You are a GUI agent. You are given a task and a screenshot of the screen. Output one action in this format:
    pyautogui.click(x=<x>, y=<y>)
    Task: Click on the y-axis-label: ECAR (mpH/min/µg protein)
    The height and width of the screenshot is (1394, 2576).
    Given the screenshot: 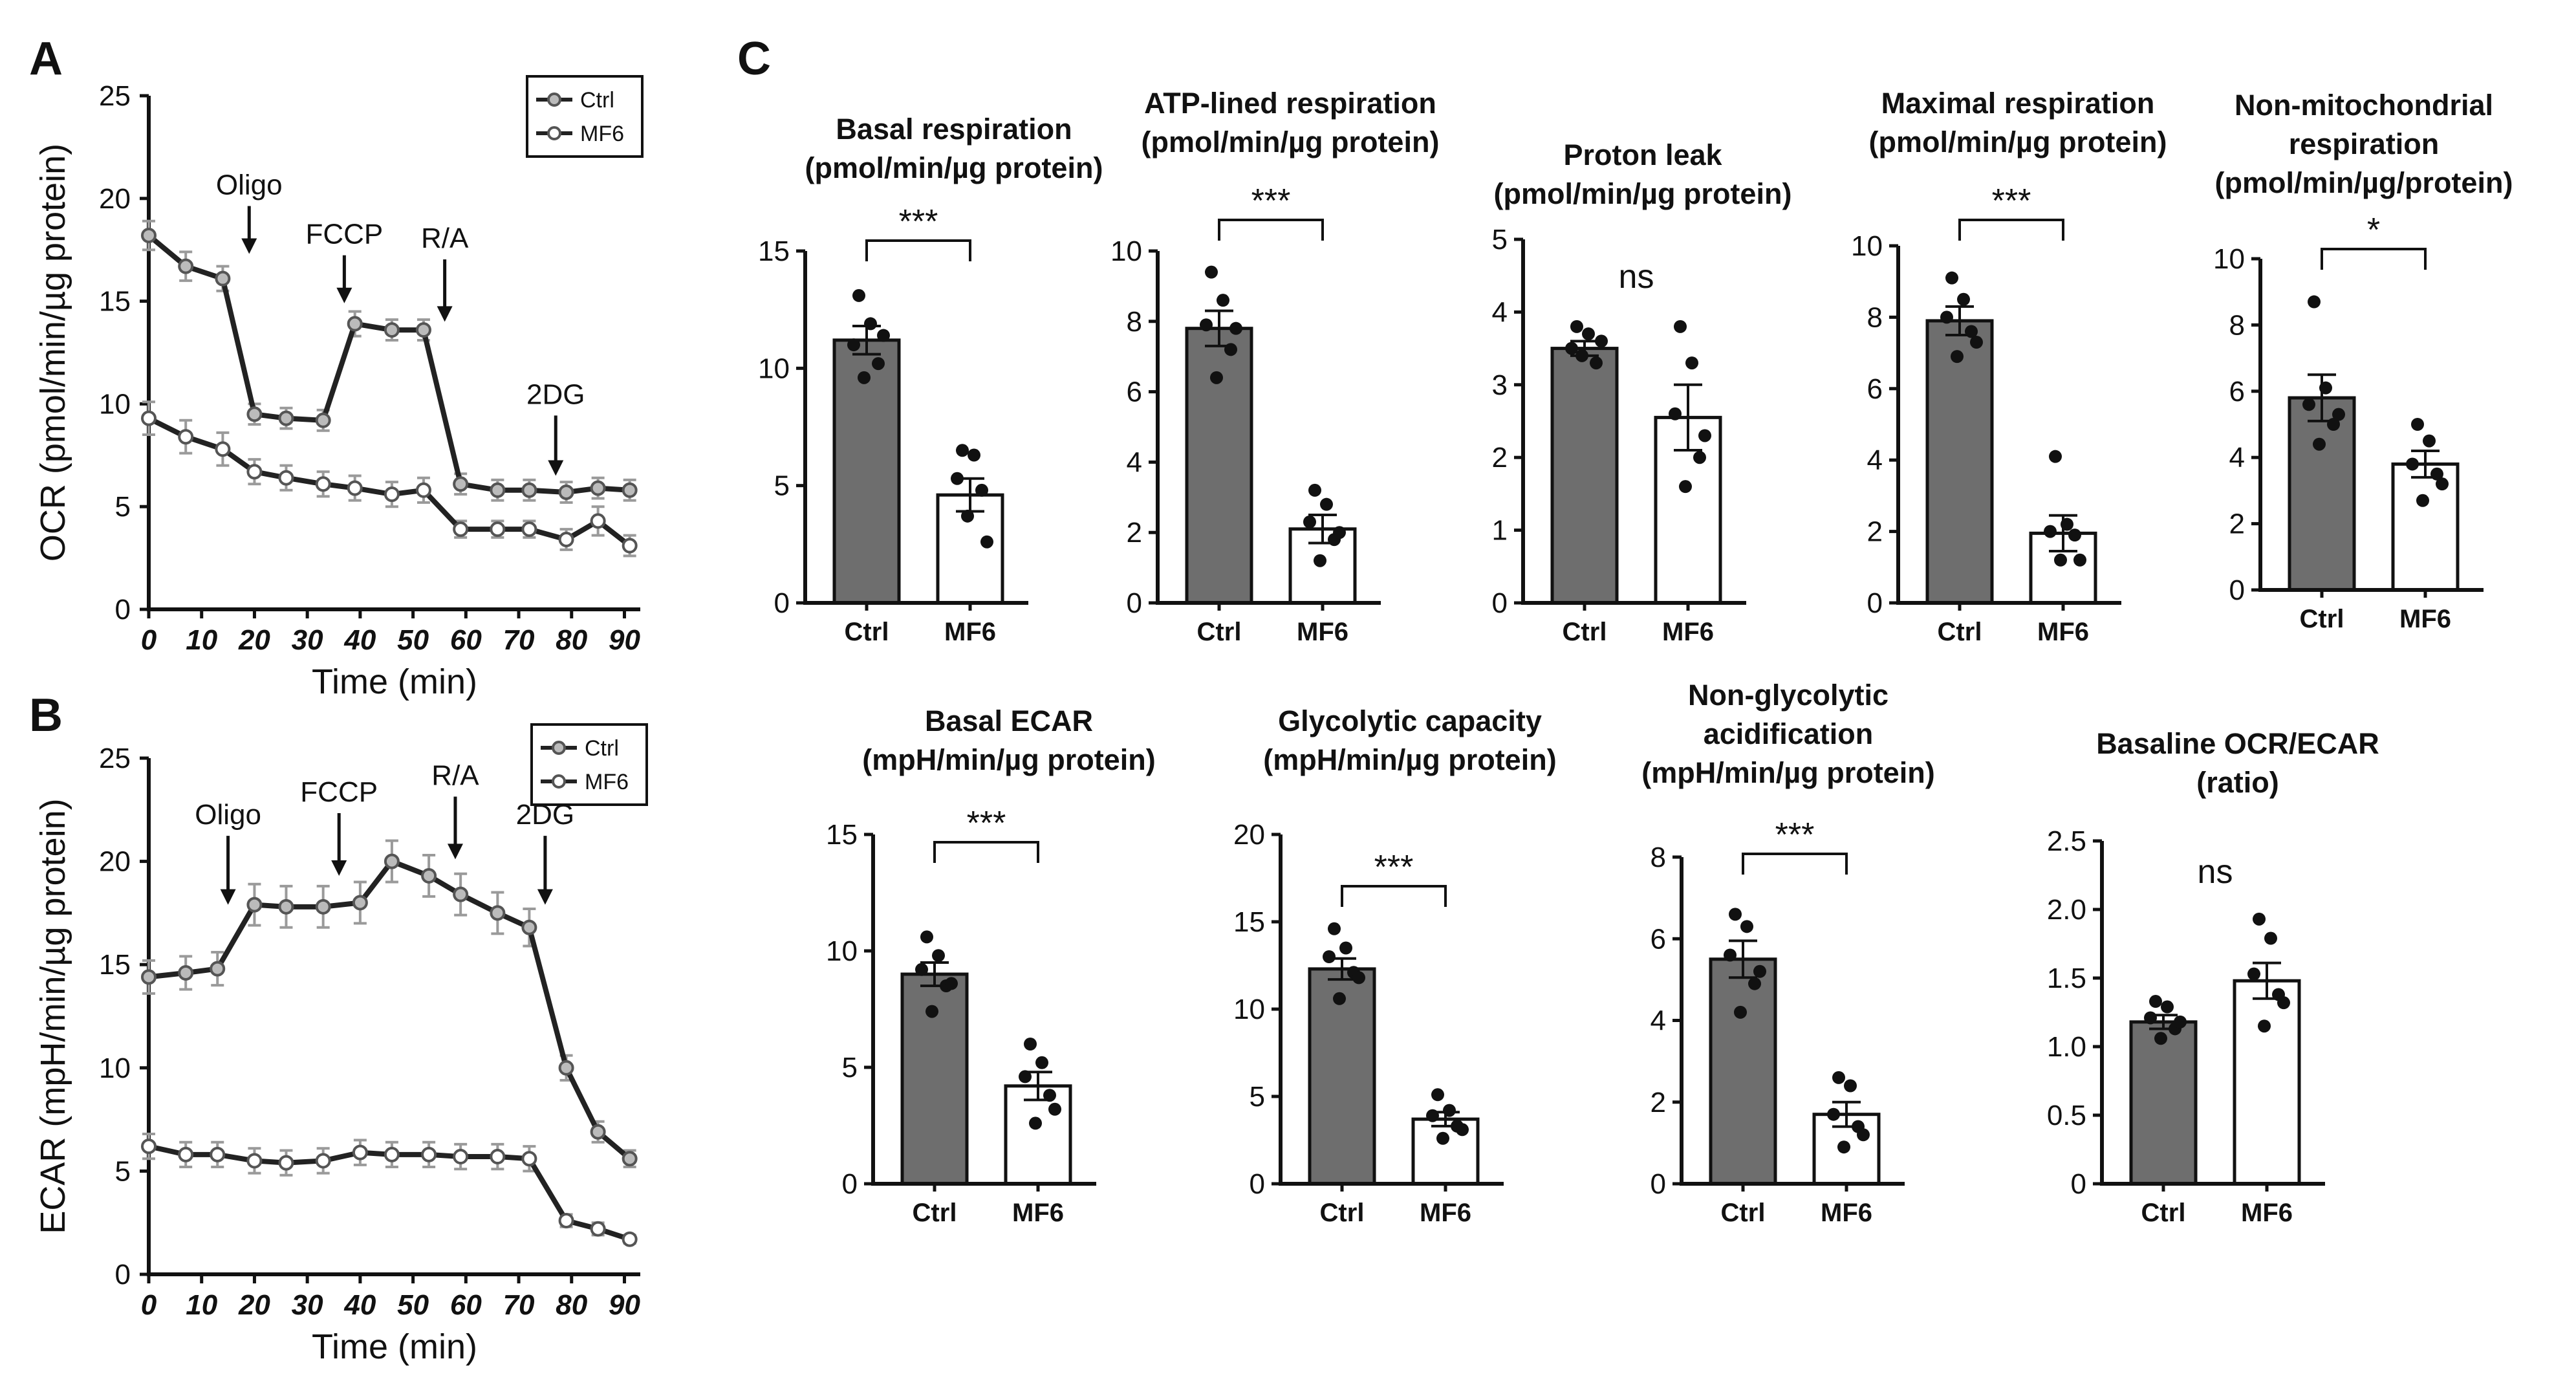 What is the action you would take?
    pyautogui.click(x=53, y=1016)
    